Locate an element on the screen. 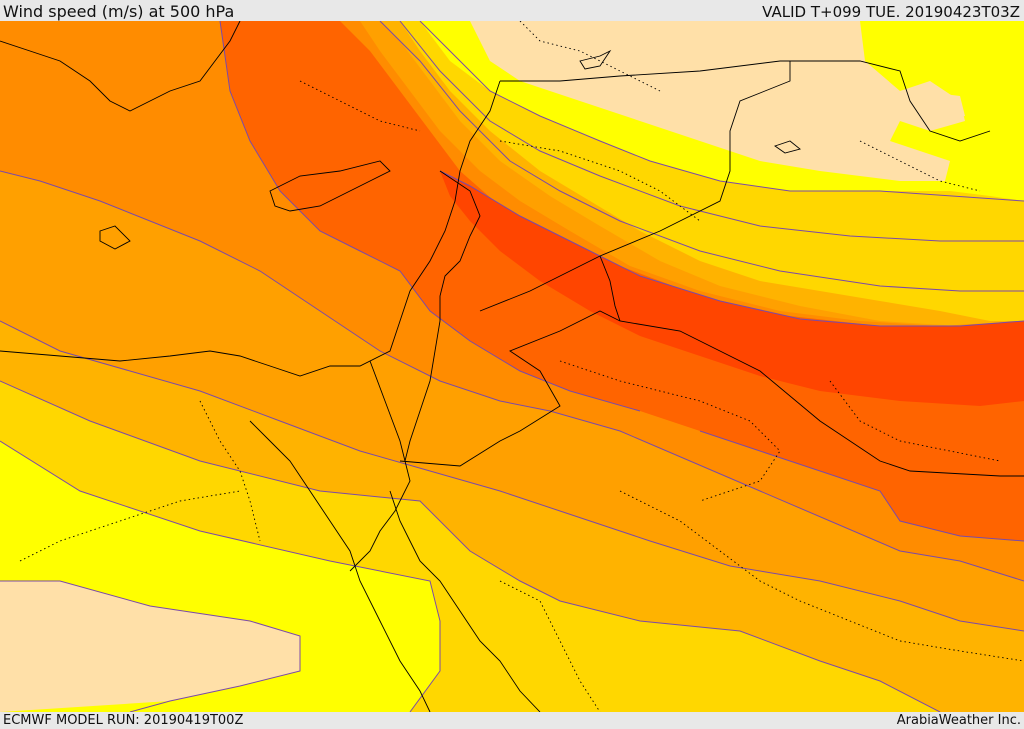 The width and height of the screenshot is (1024, 729). band-lowest-northeast-spot is located at coordinates (940, 106).